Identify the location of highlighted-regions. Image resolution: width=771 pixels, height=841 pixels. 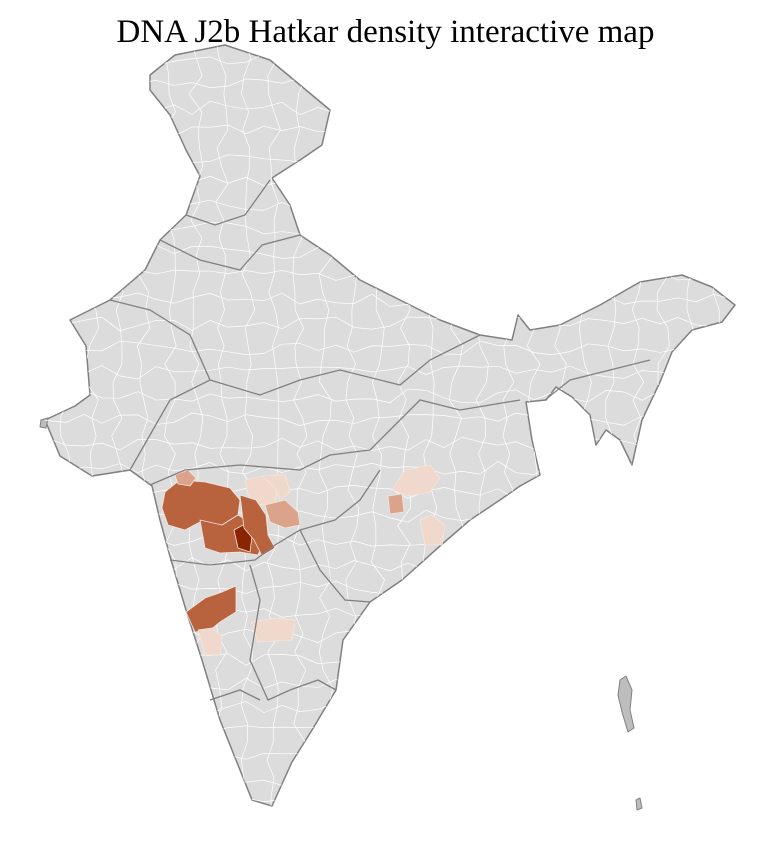
(303, 560).